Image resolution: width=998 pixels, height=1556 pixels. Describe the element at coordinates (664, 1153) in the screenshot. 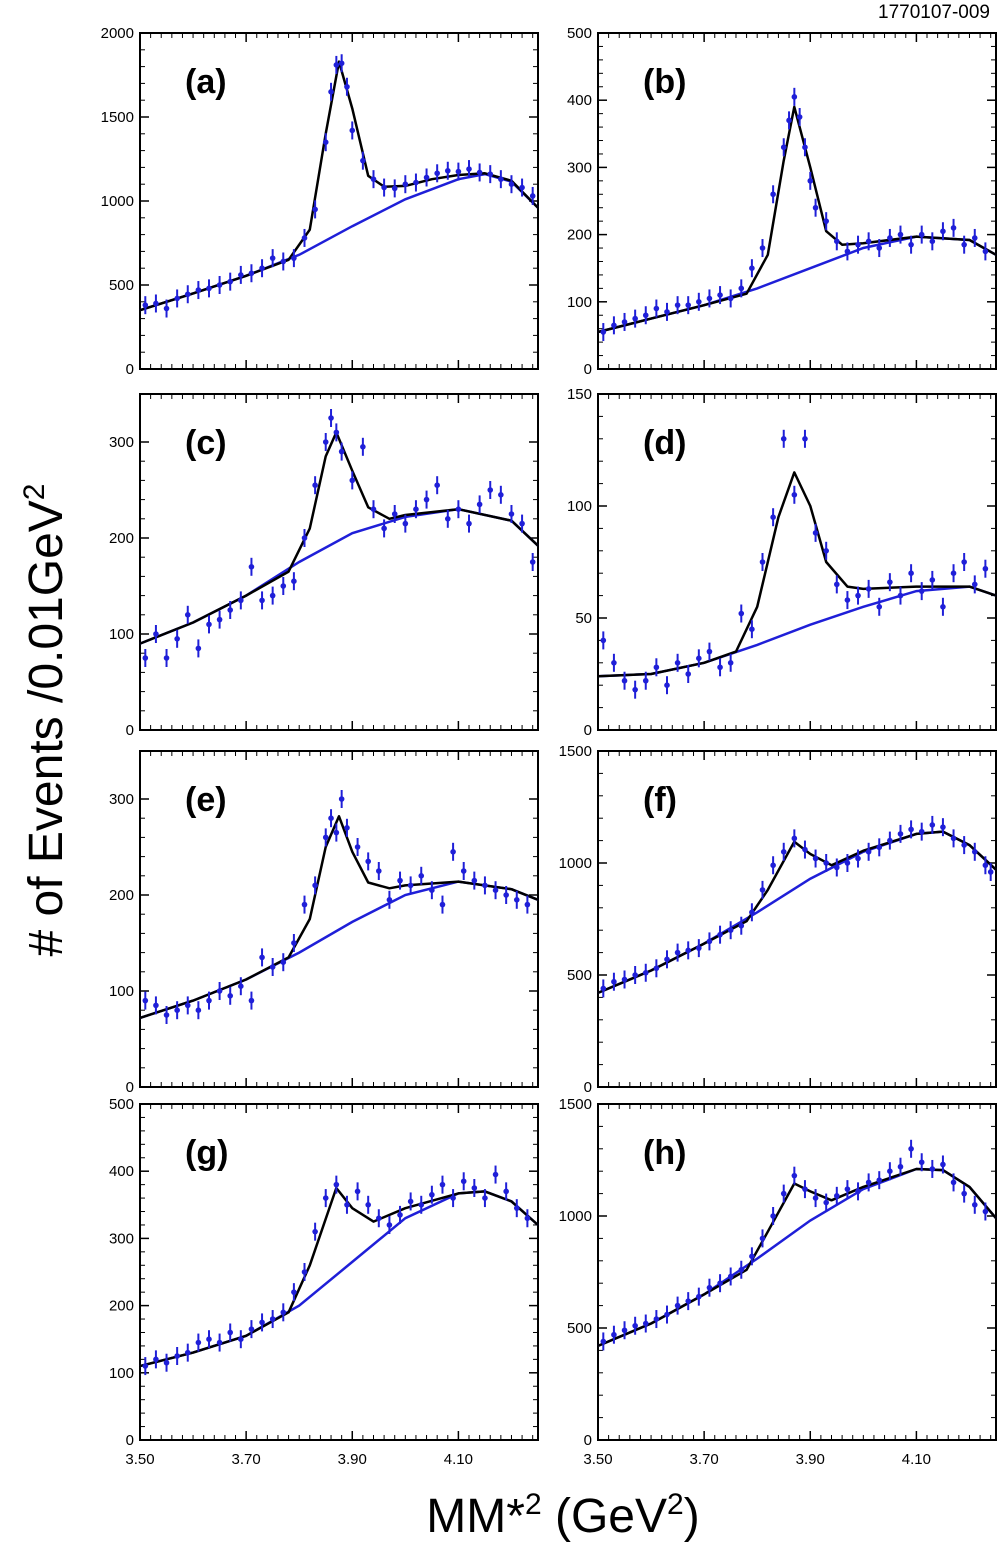

I see `panel-label: (h)` at that location.